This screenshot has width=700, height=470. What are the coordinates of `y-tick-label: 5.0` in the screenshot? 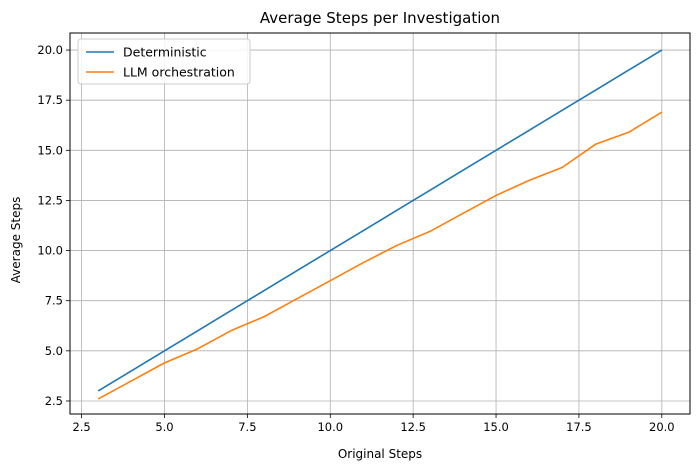 It's located at (54, 351).